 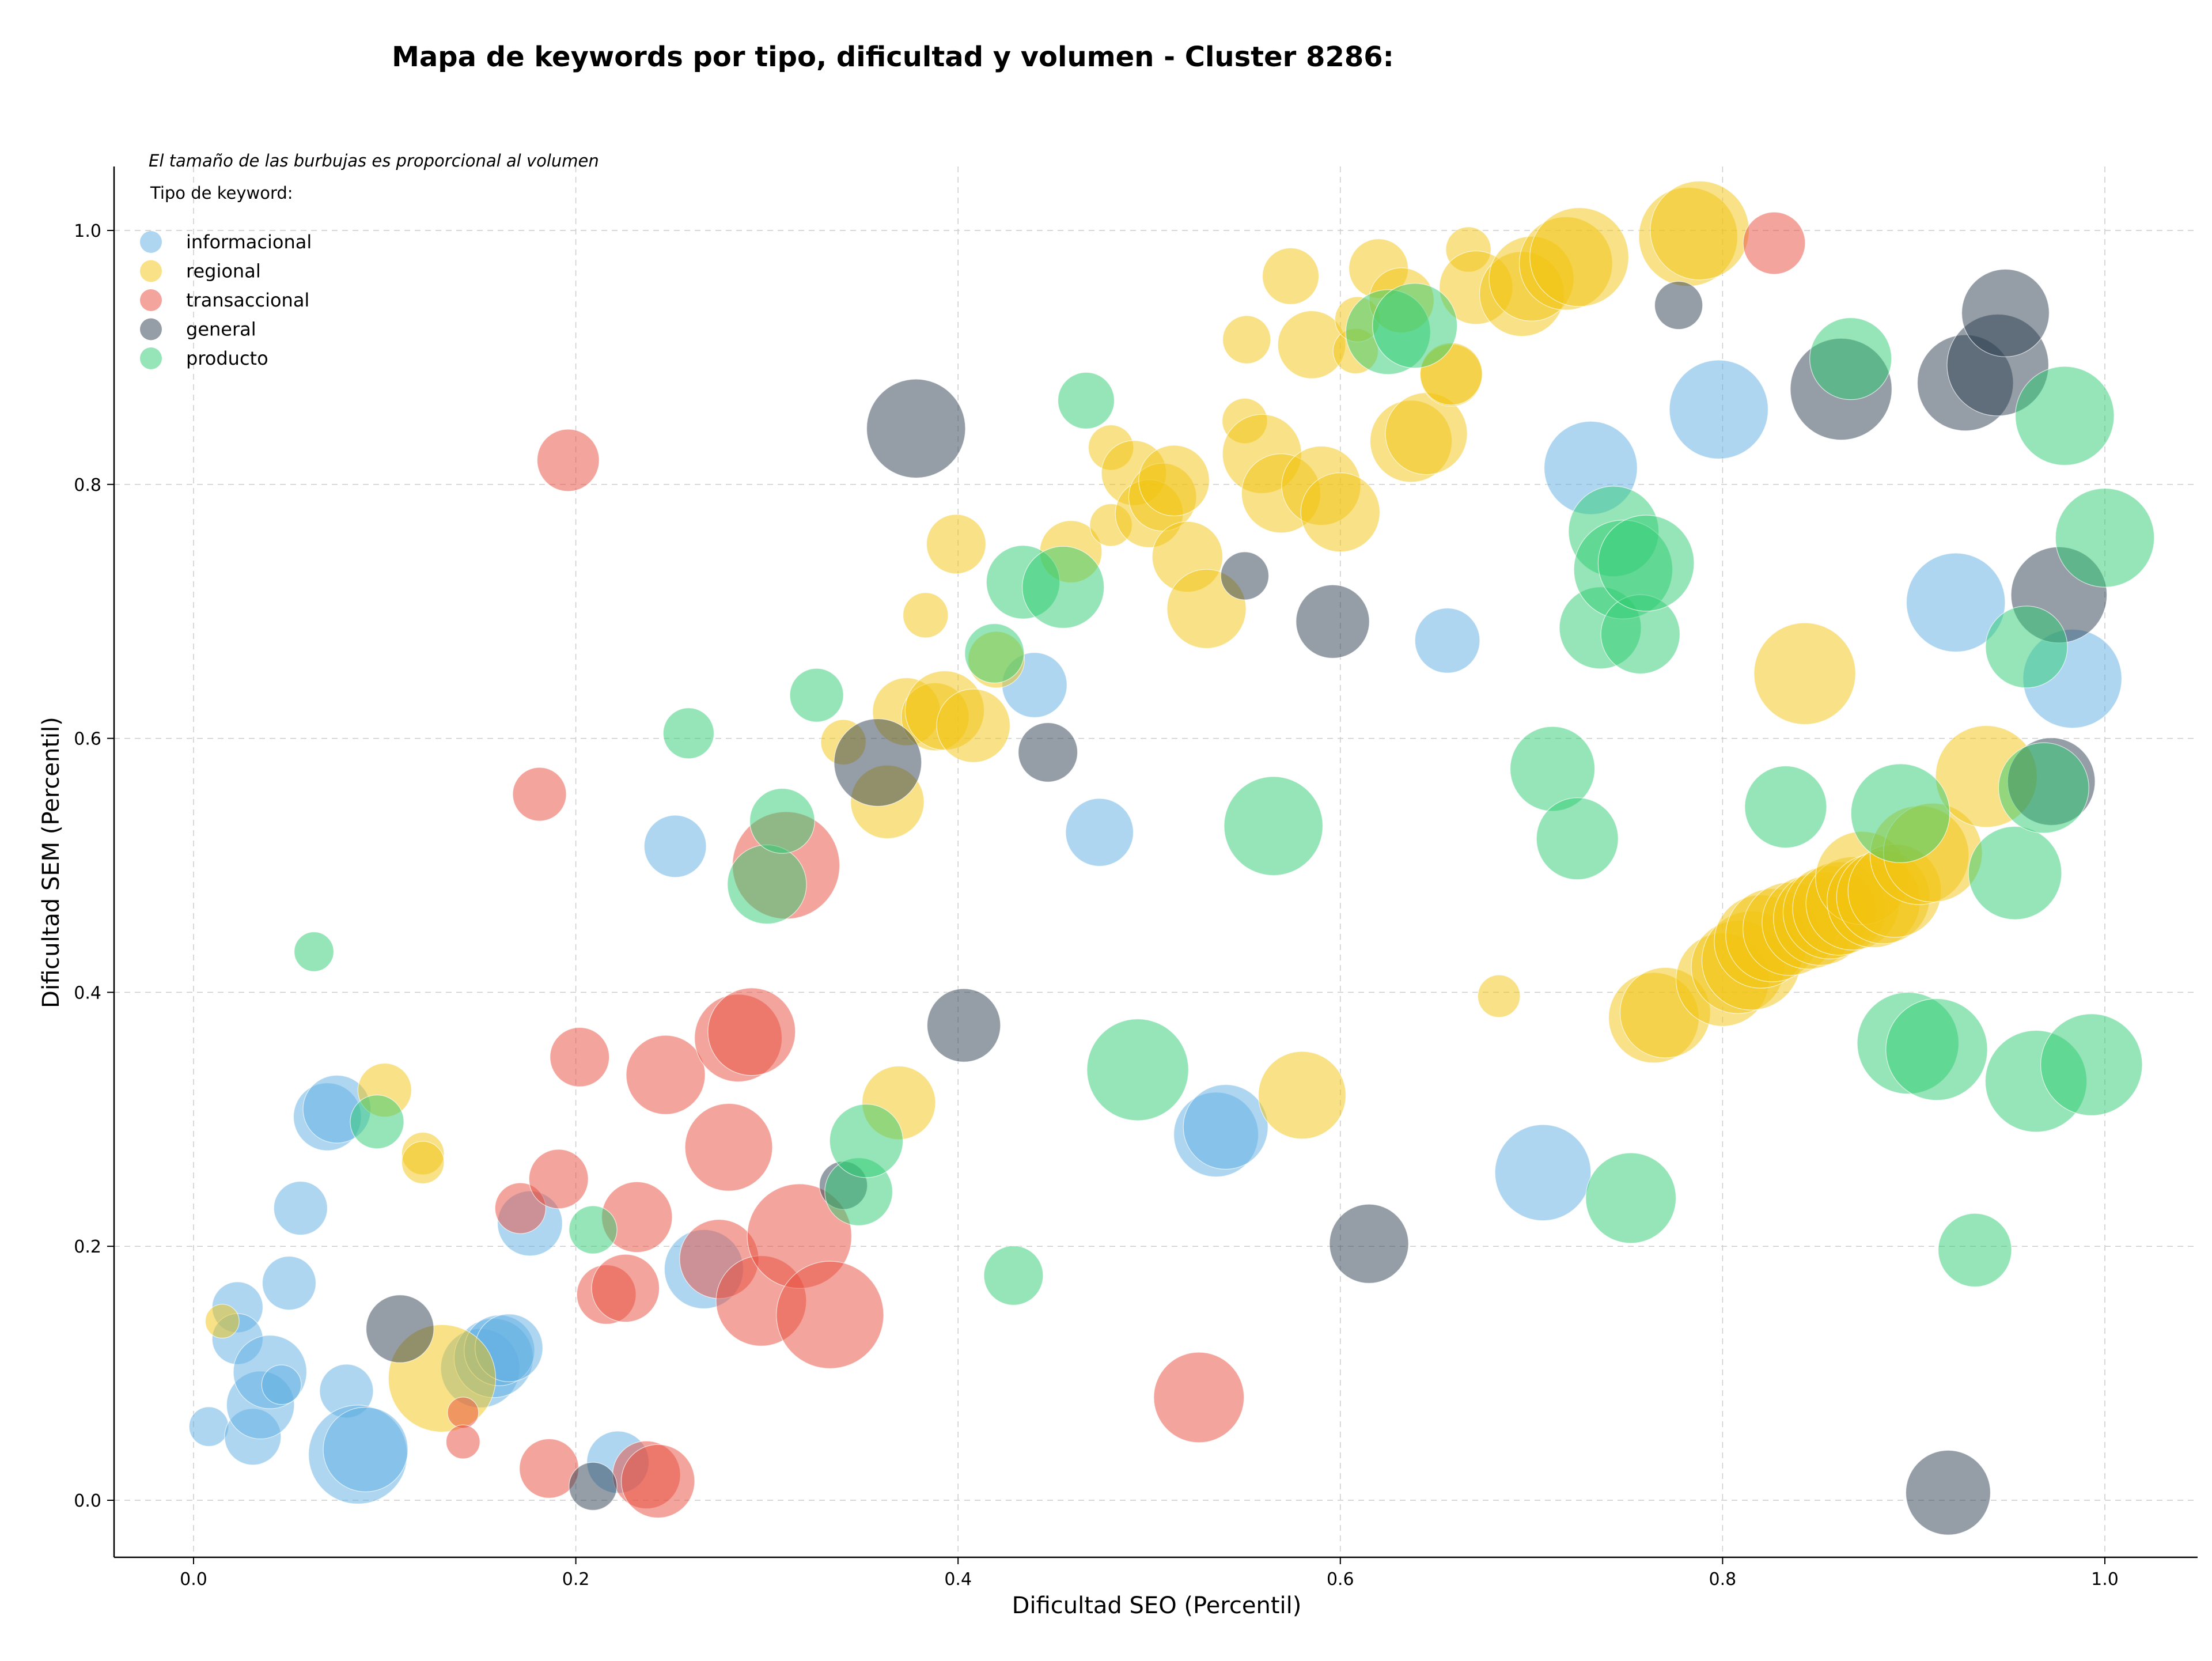 What do you see at coordinates (958, 1579) in the screenshot?
I see `x-tick-label: 0.4` at bounding box center [958, 1579].